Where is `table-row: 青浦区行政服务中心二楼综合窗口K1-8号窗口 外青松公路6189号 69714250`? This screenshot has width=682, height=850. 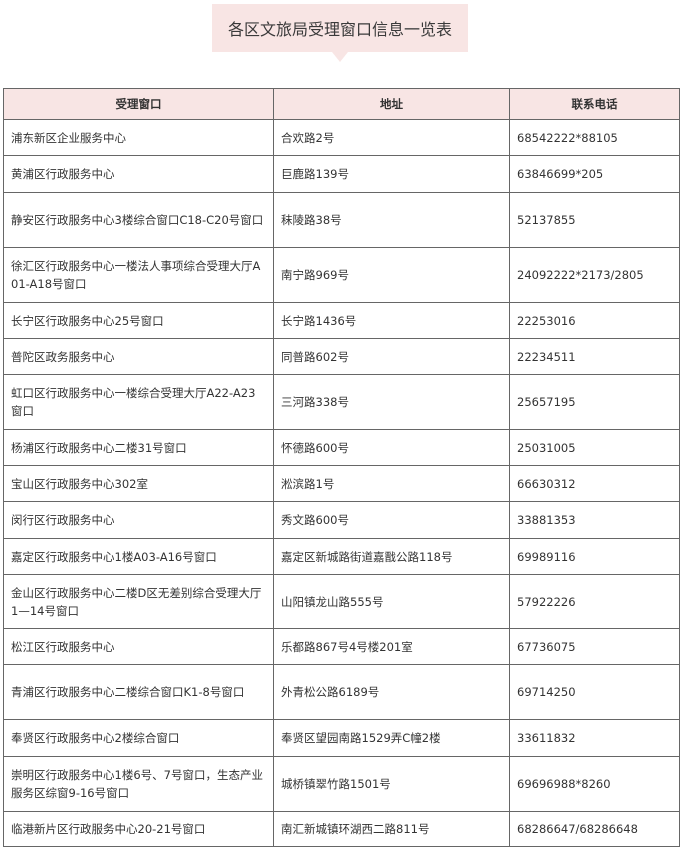 table-row: 青浦区行政服务中心二楼综合窗口K1-8号窗口 外青松公路6189号 69714250 is located at coordinates (341, 692).